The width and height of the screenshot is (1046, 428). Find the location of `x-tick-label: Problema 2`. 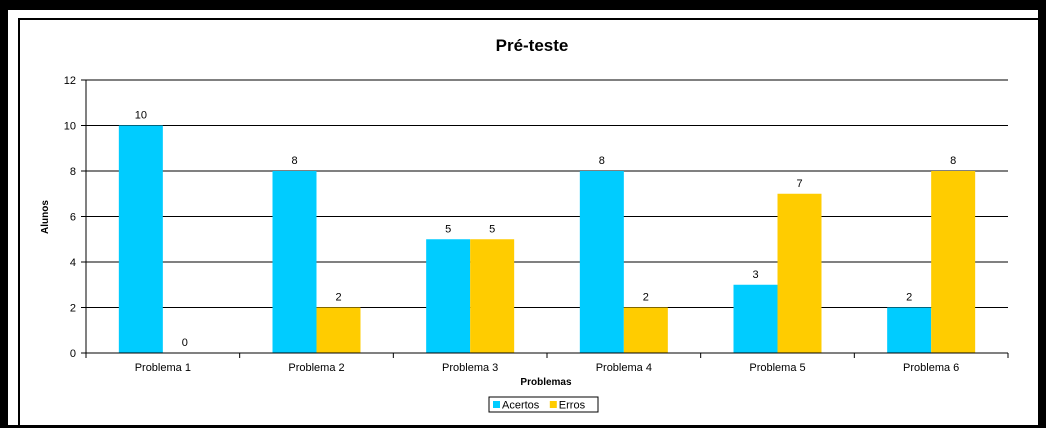

x-tick-label: Problema 2 is located at coordinates (316, 368).